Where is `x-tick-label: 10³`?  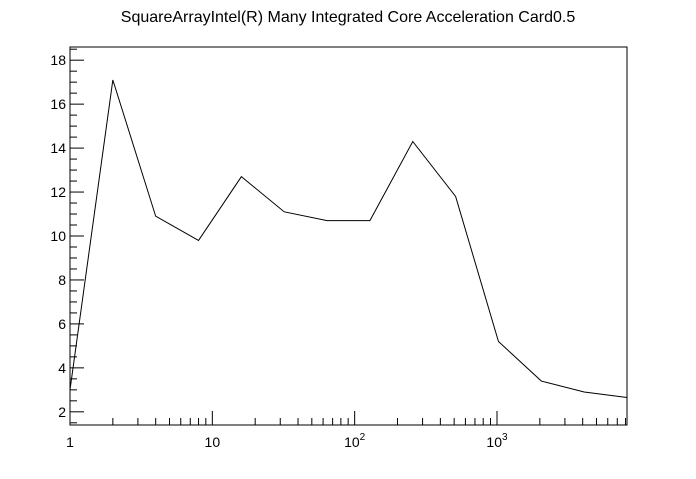
x-tick-label: 10³ is located at coordinates (497, 441).